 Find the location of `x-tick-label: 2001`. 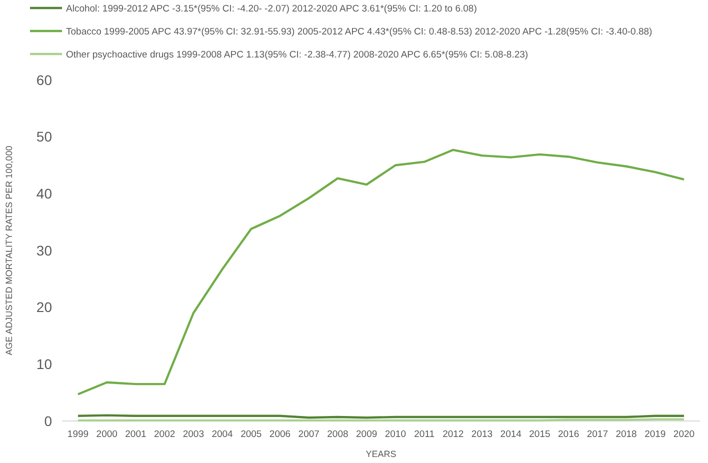

x-tick-label: 2001 is located at coordinates (135, 434).